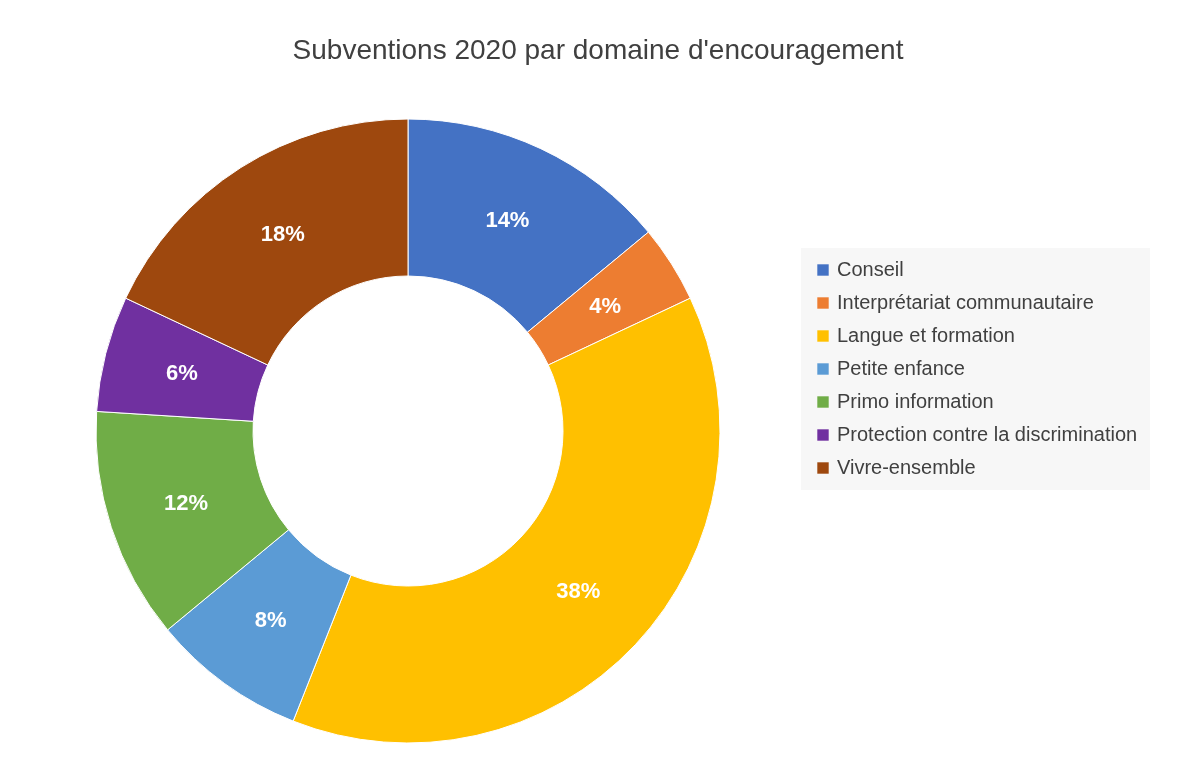 The height and width of the screenshot is (782, 1196). Describe the element at coordinates (185, 503) in the screenshot. I see `data-label: 12%` at that location.